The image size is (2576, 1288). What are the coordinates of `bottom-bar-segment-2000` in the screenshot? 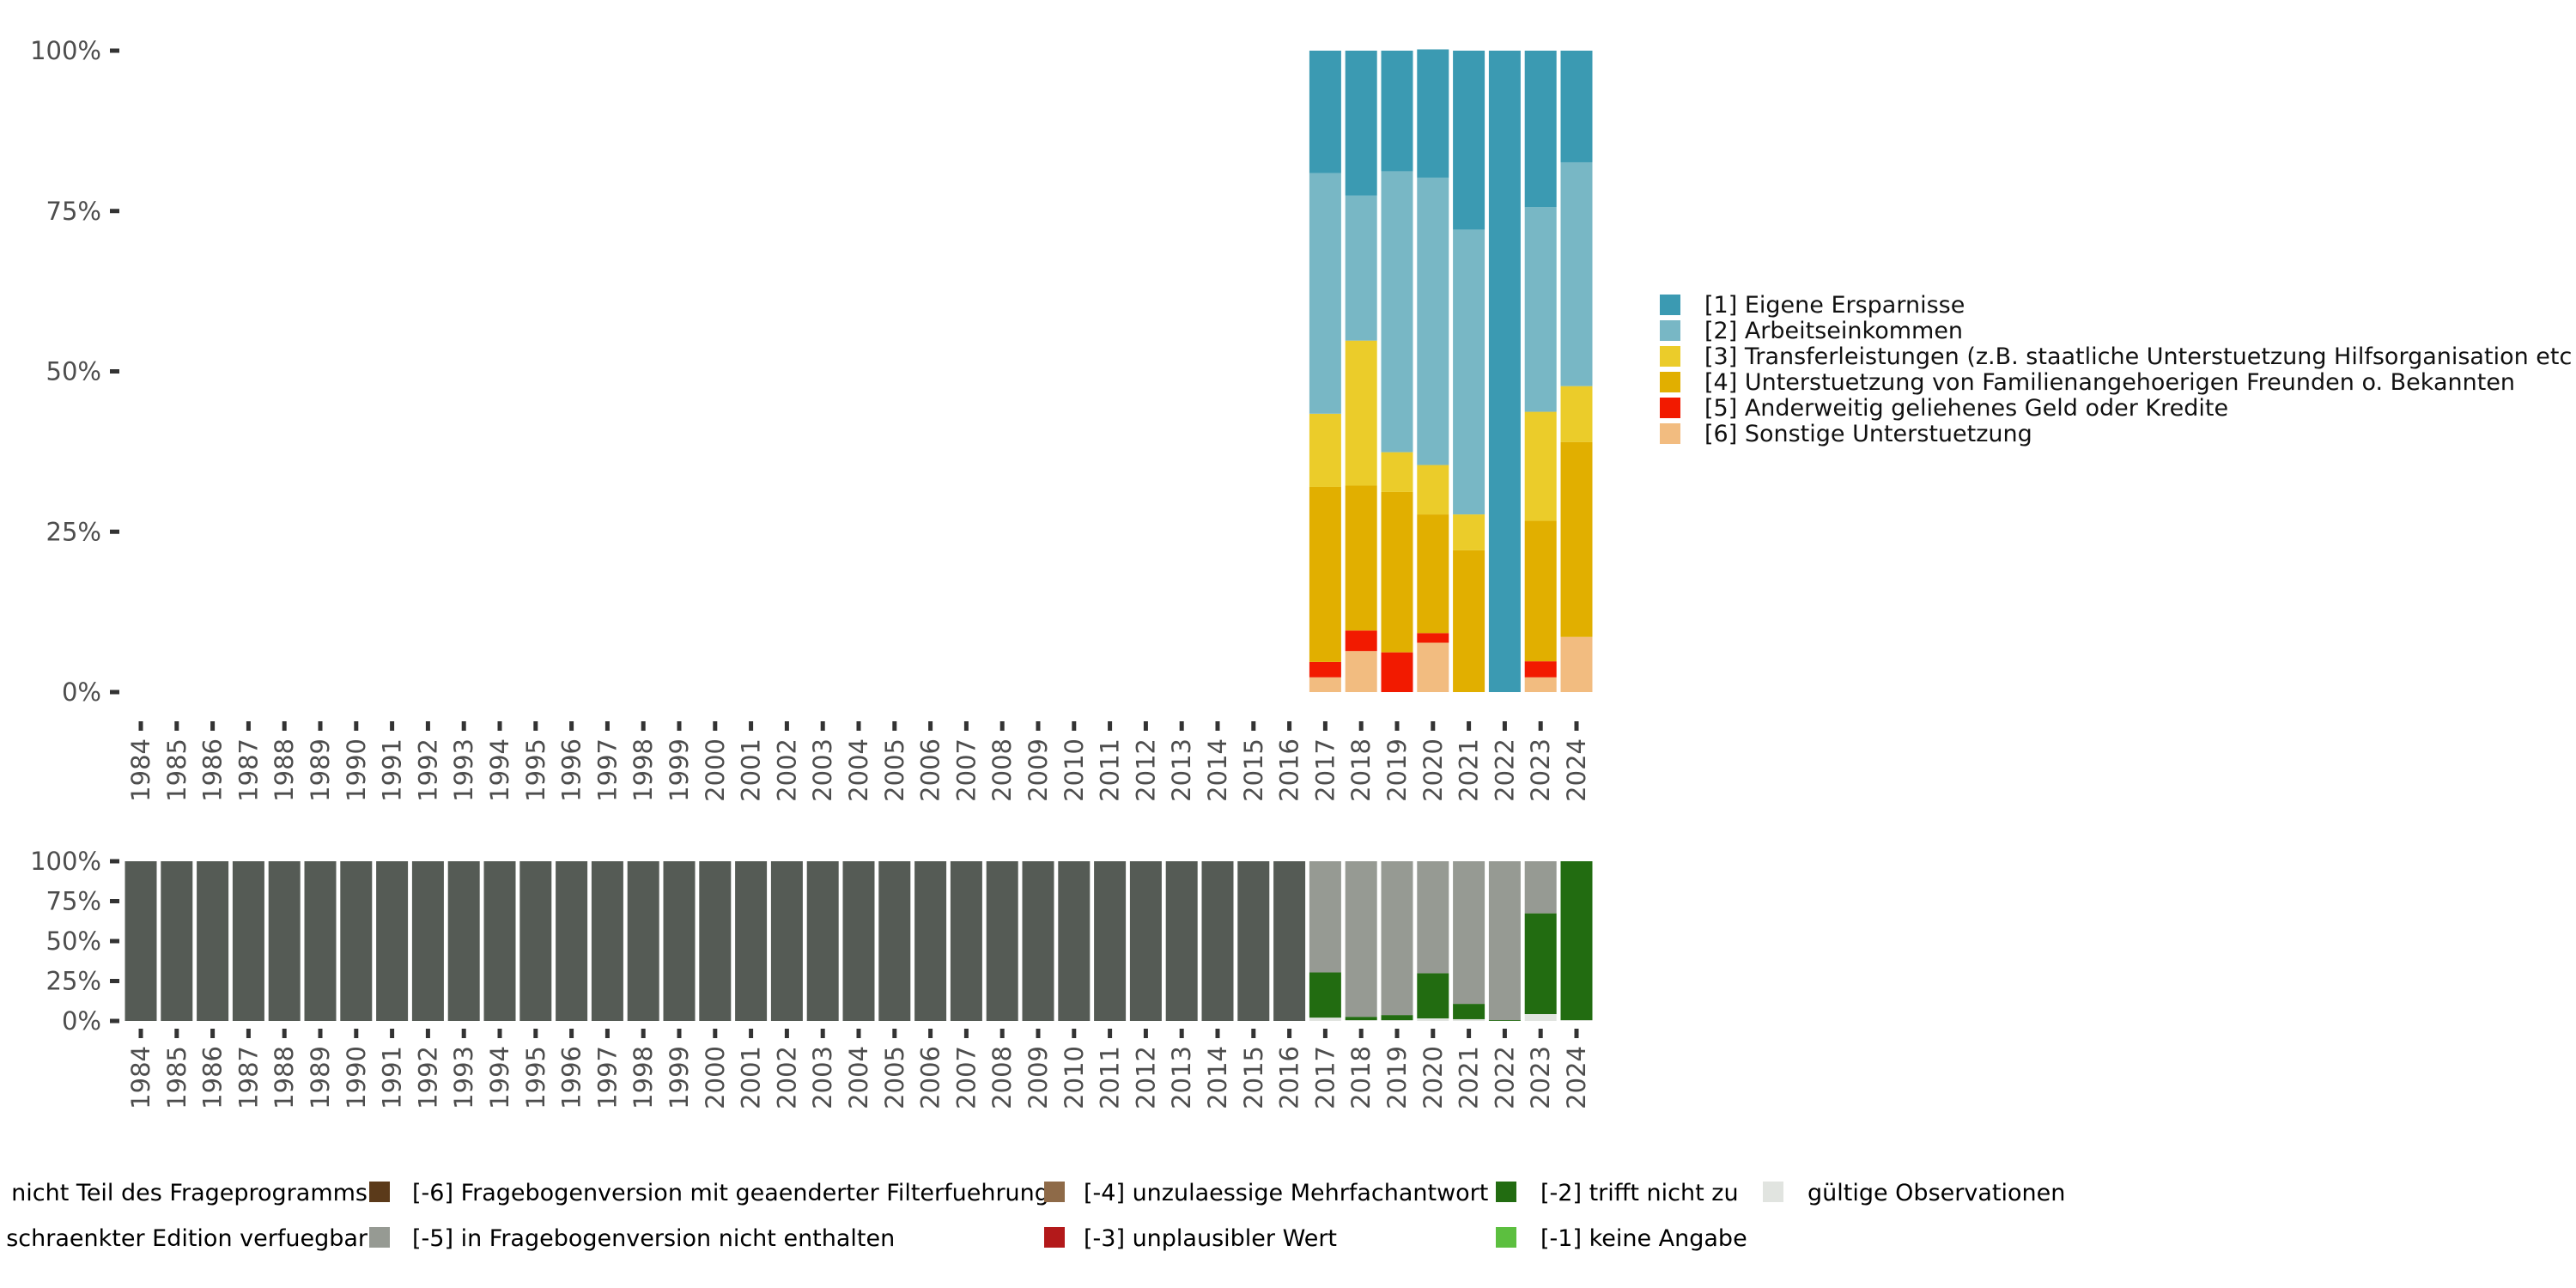 It's located at (715, 941).